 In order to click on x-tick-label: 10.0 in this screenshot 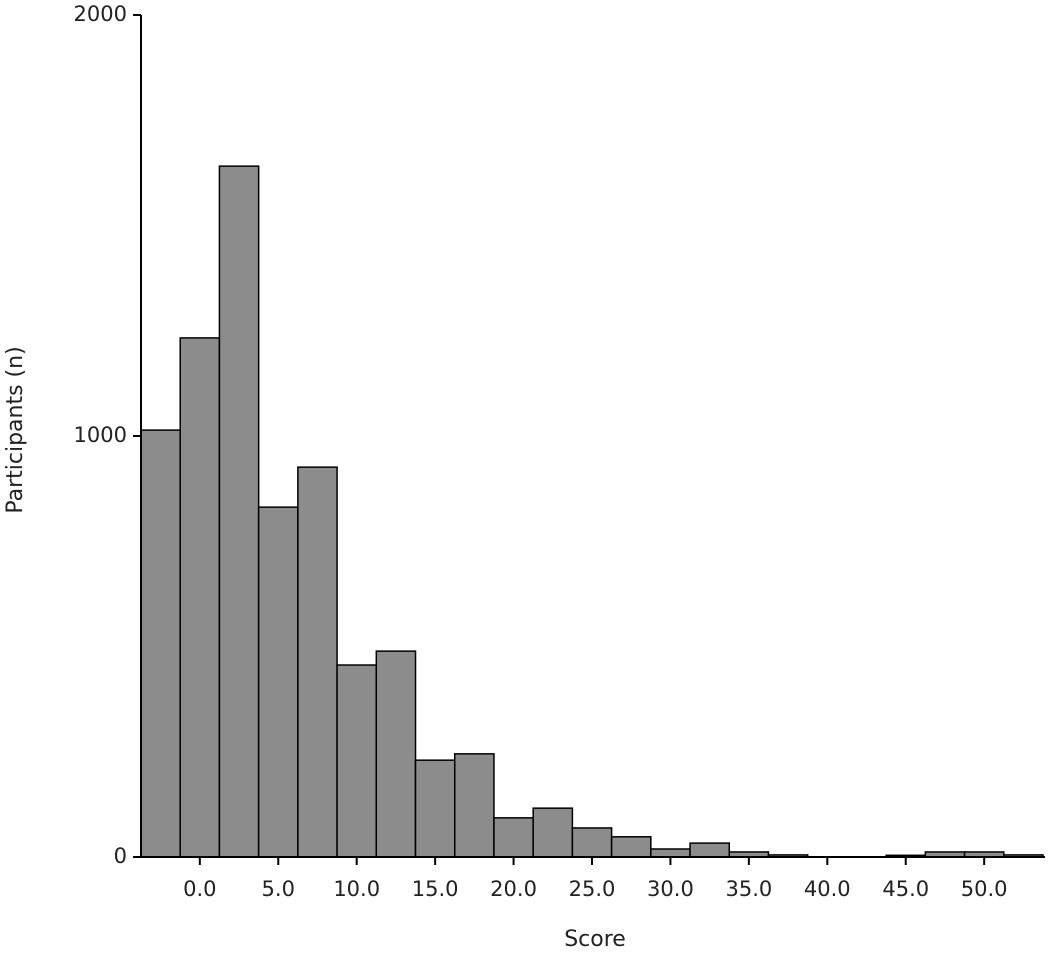, I will do `click(356, 889)`.